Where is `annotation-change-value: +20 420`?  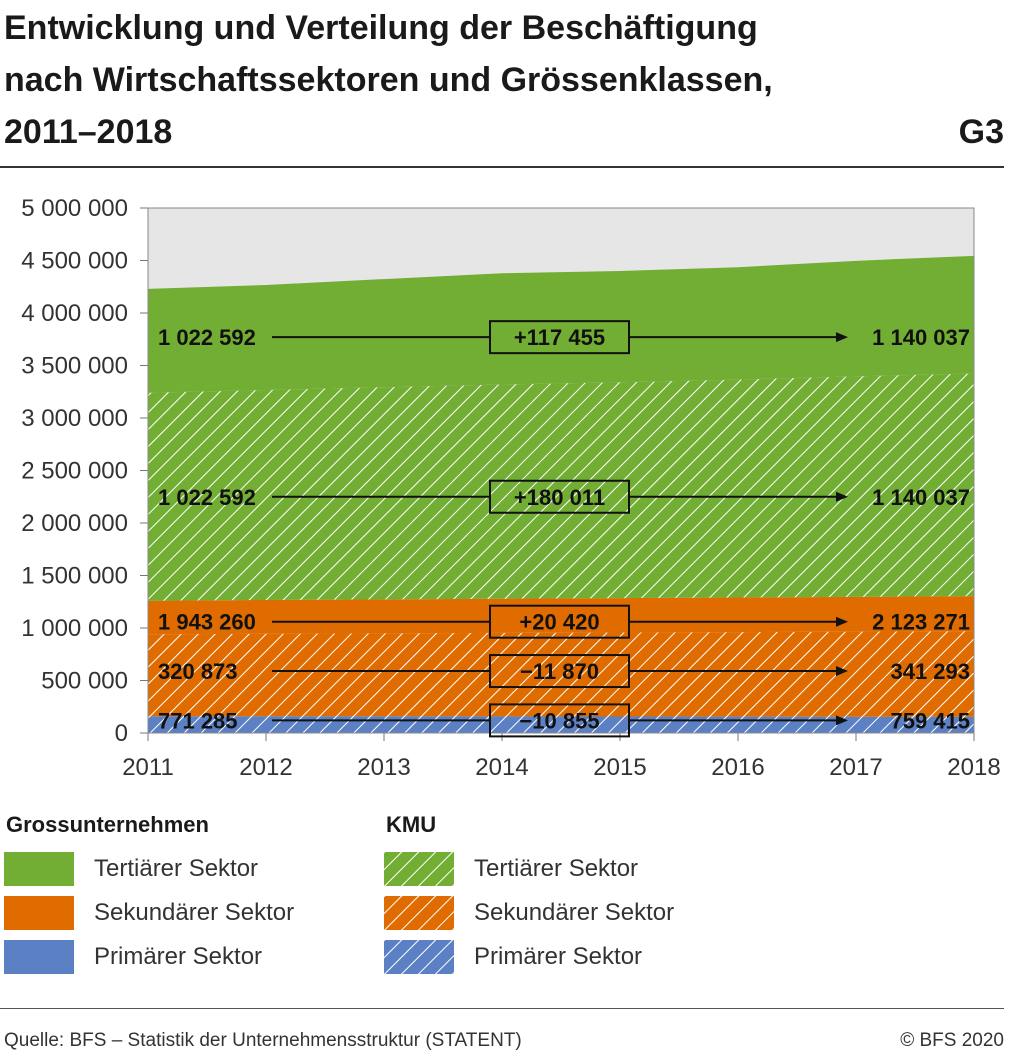
annotation-change-value: +20 420 is located at coordinates (559, 622).